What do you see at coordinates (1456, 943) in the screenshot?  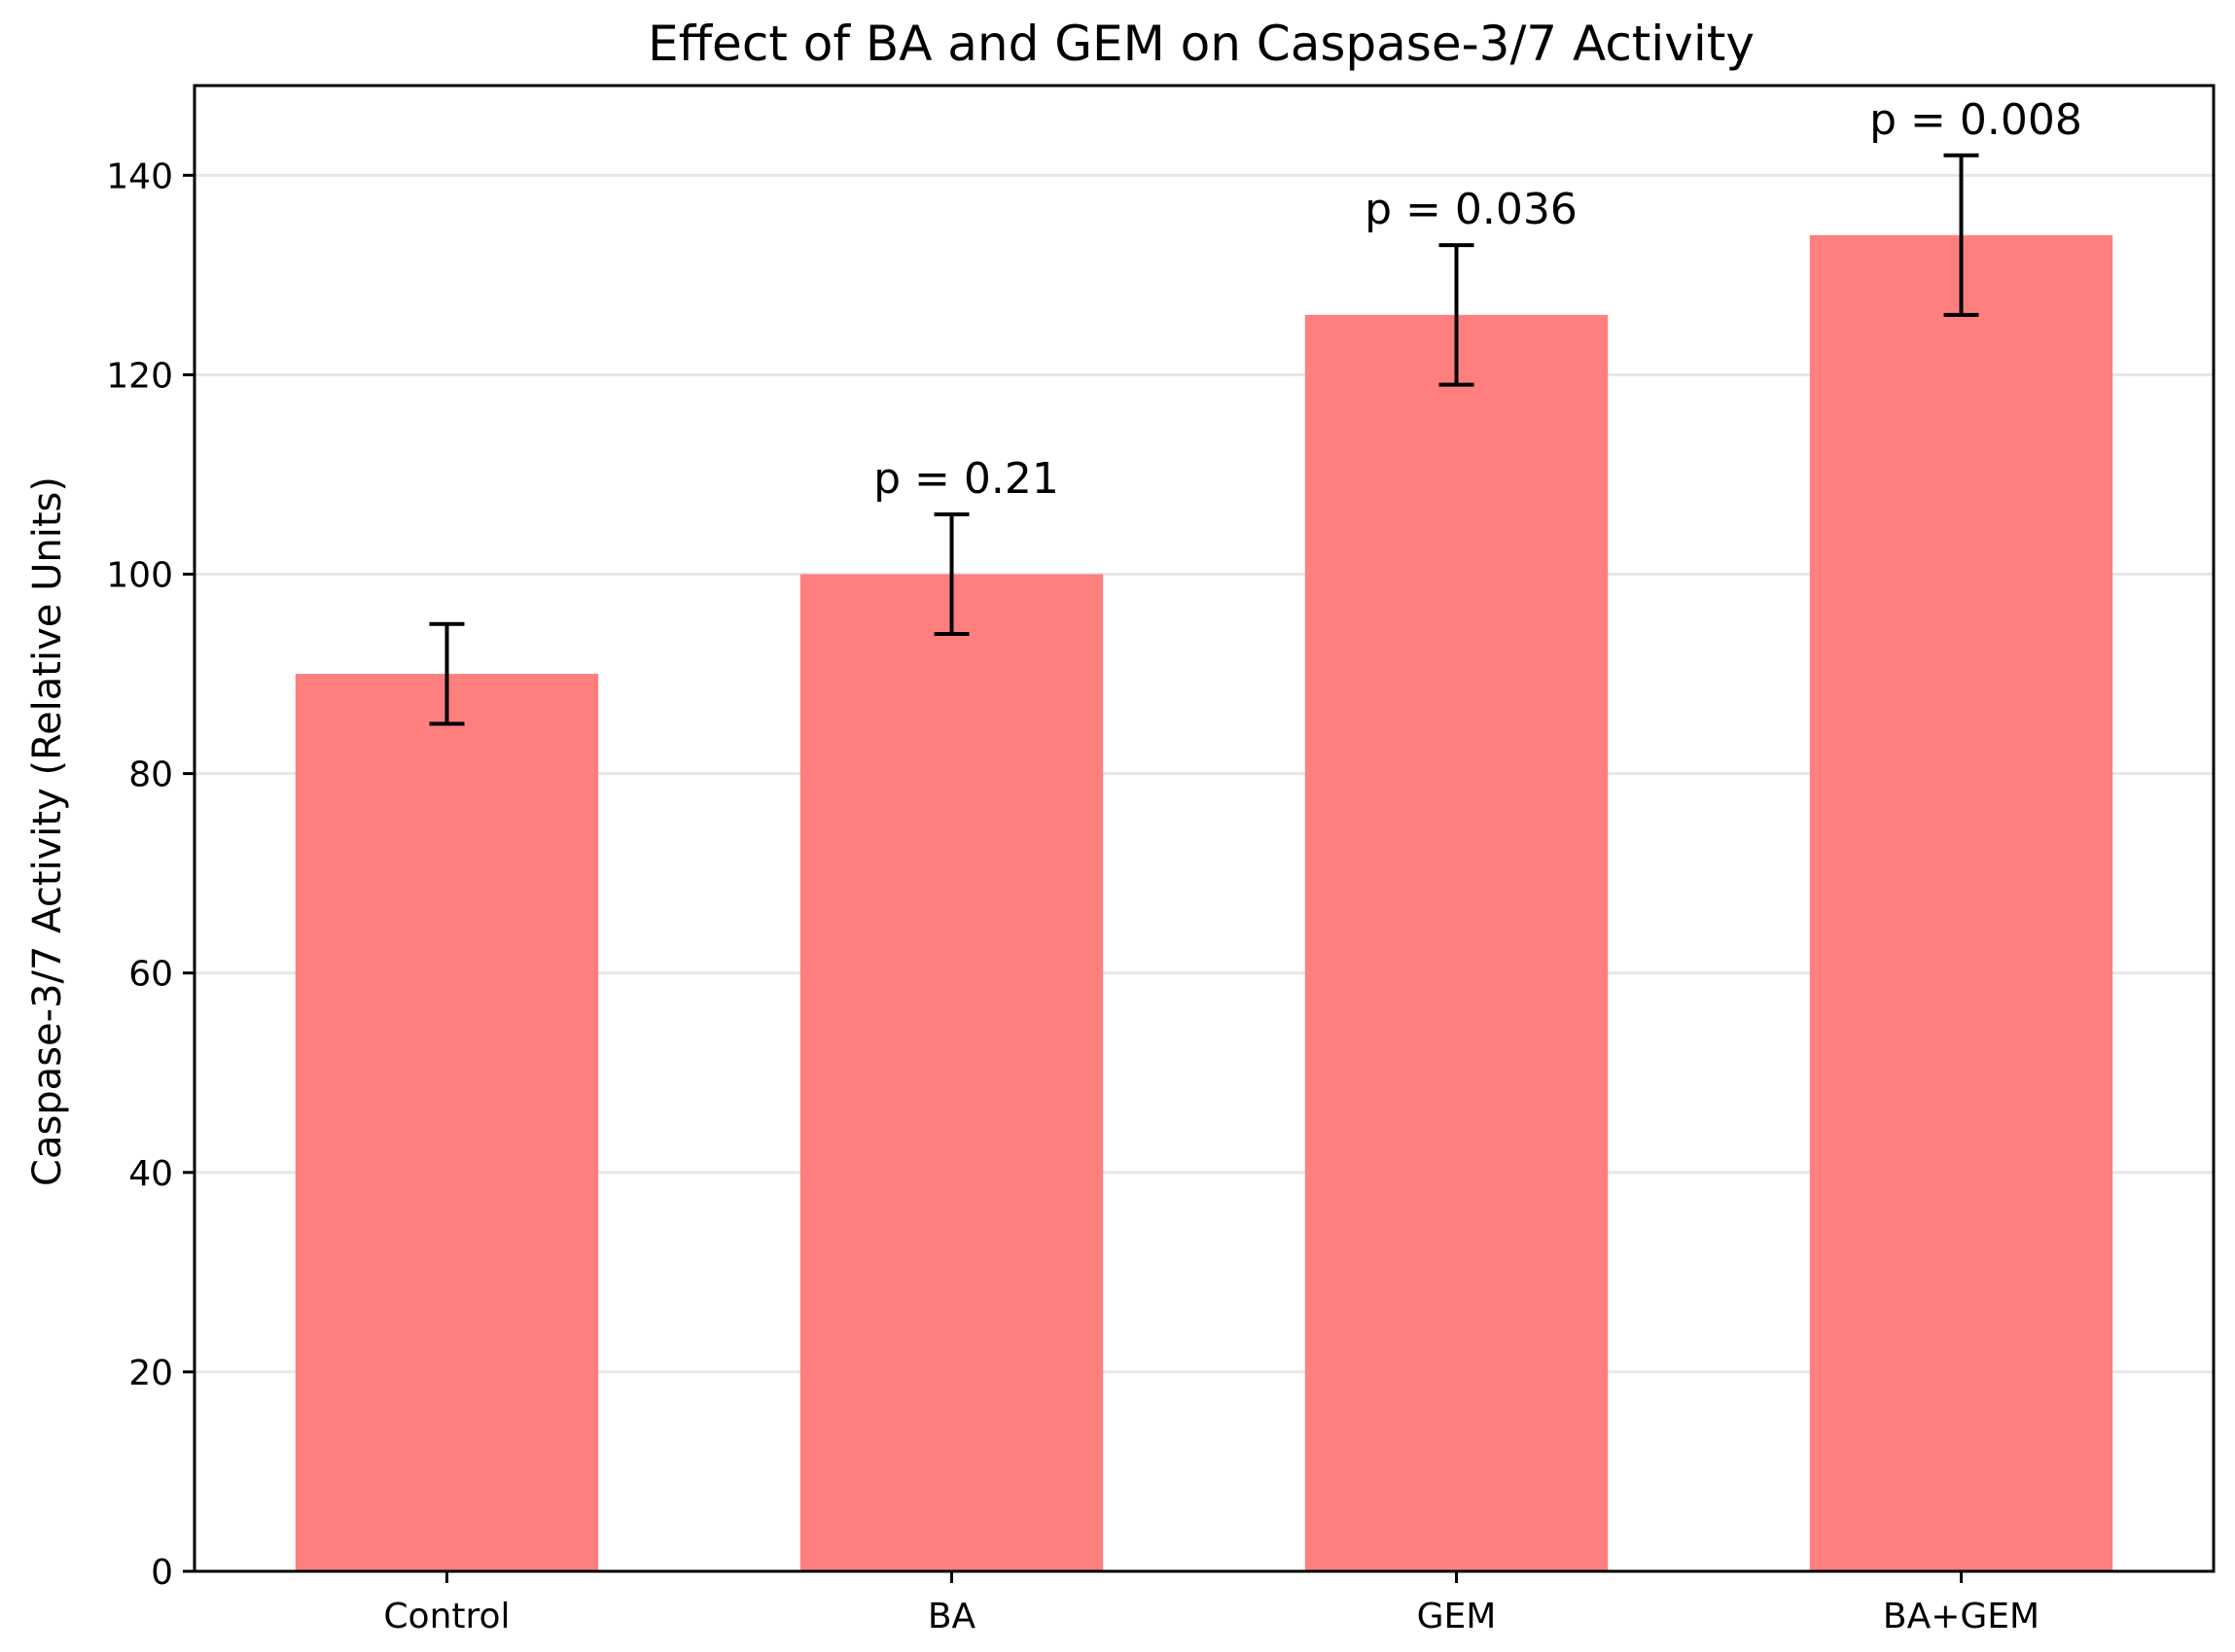 I see `bar-gem` at bounding box center [1456, 943].